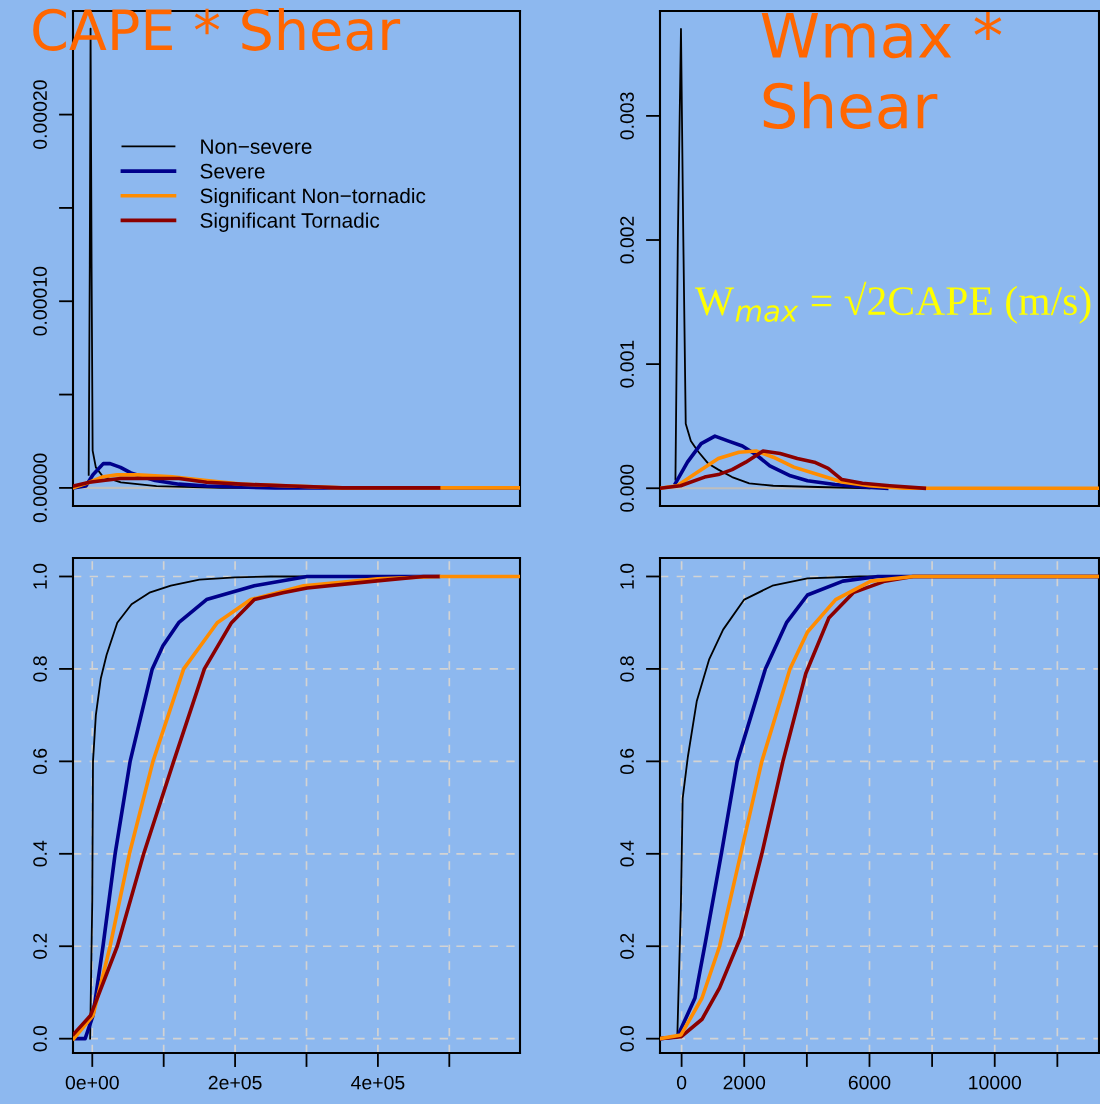 This screenshot has height=1104, width=1100. Describe the element at coordinates (40, 114) in the screenshot. I see `y-tick-label: 0.00020` at that location.